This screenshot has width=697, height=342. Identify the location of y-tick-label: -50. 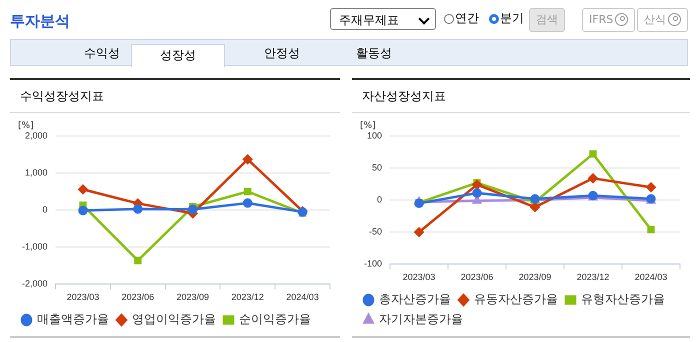
(375, 231).